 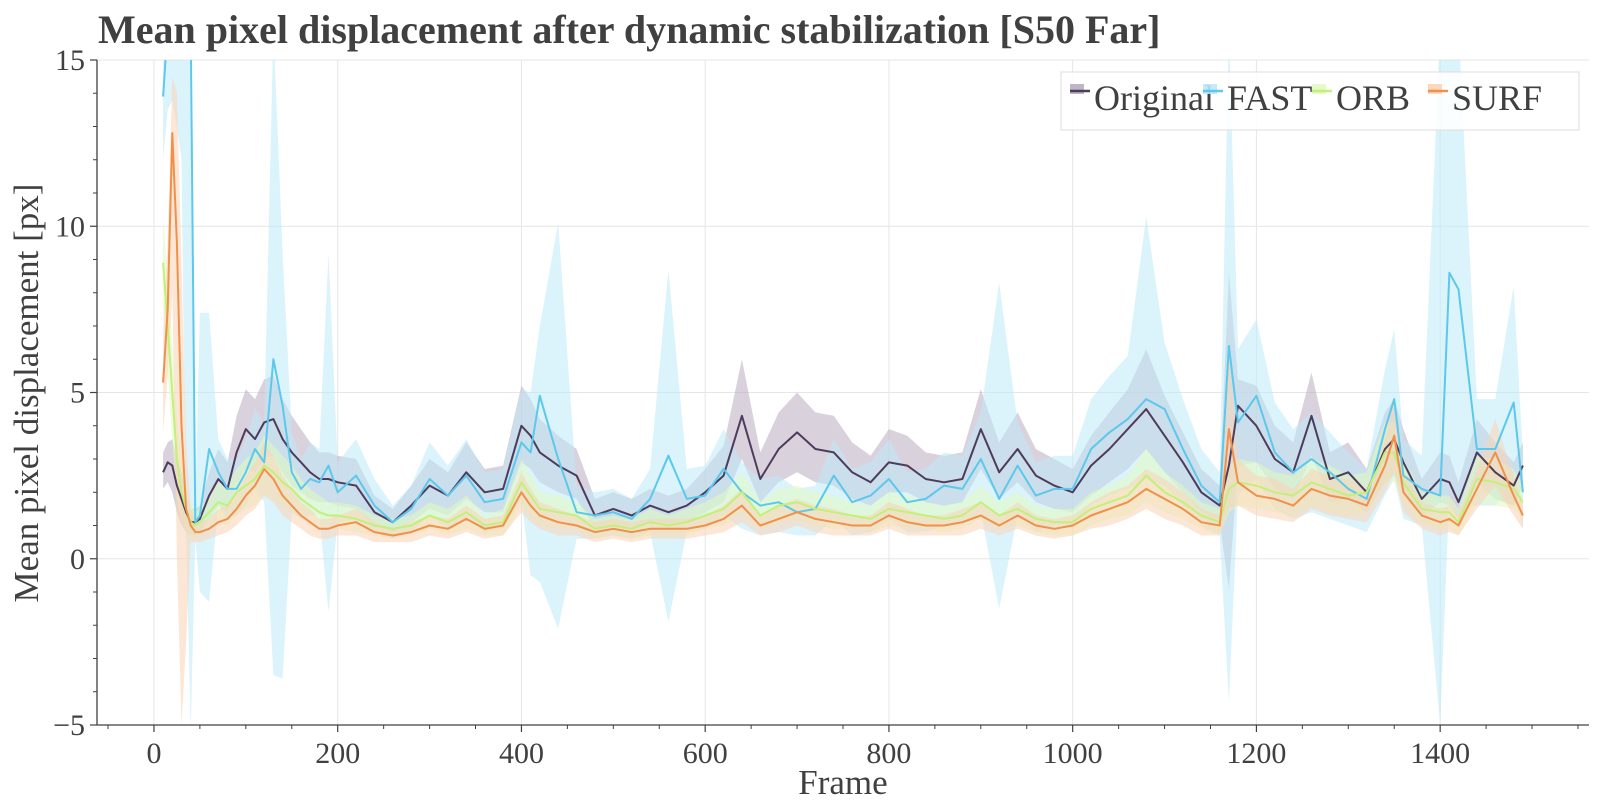 I want to click on x-tick-label: 1000, so click(x=1073, y=753).